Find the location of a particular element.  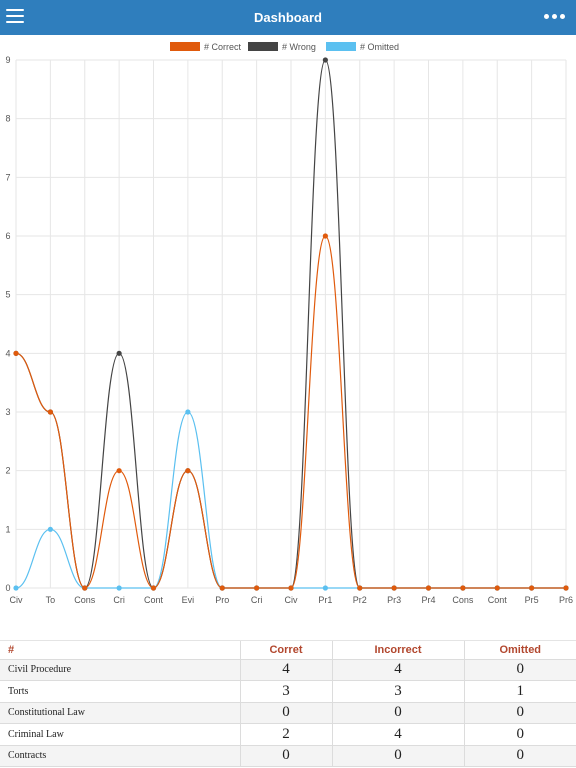

row-correct: 4 is located at coordinates (286, 670).